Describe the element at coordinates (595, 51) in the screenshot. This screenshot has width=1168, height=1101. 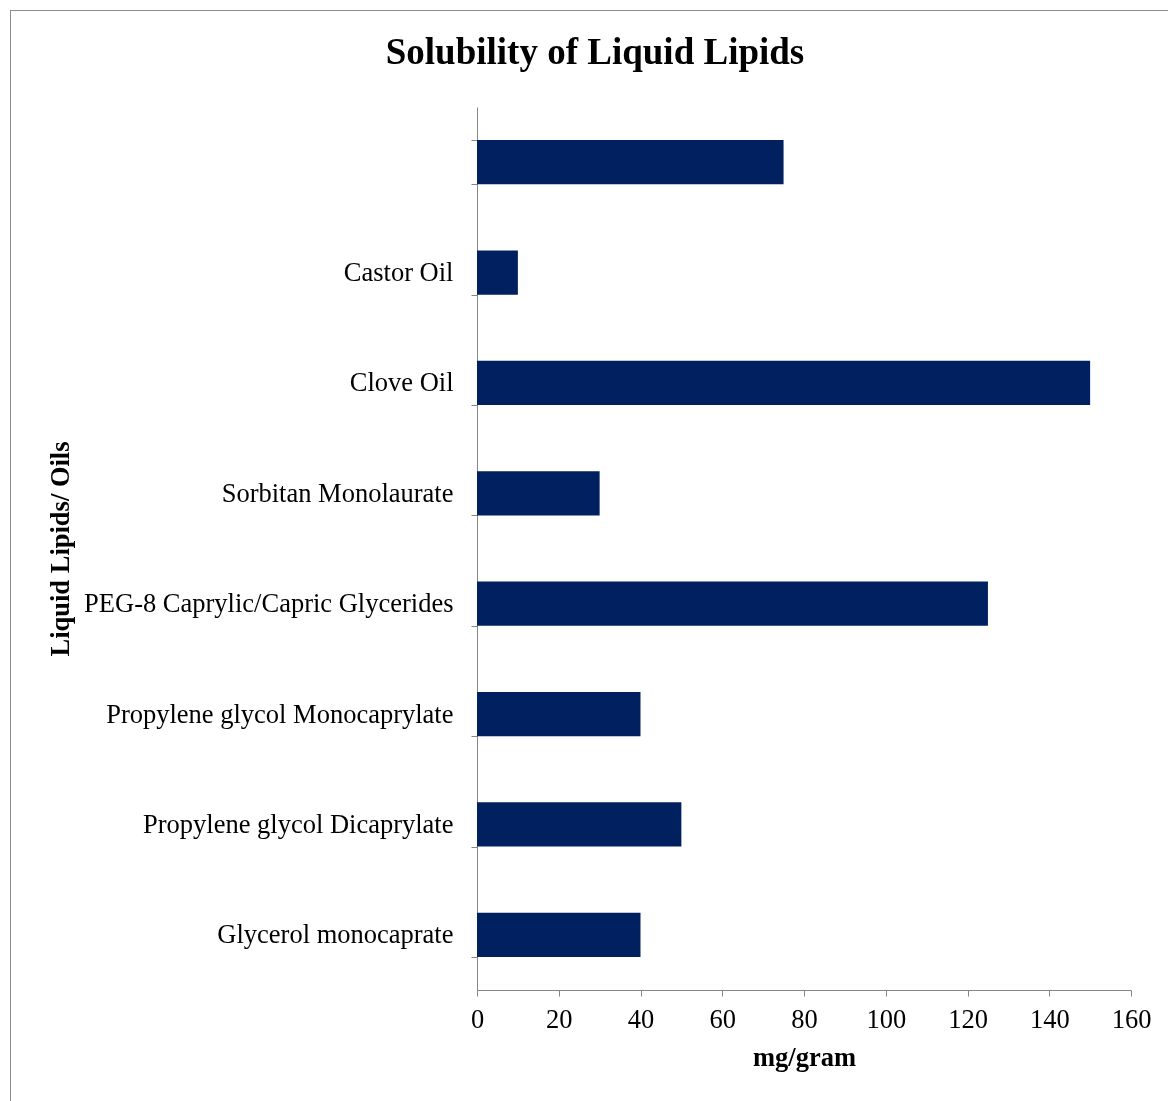
I see `chart-title: Solubility of Liquid Lipids` at that location.